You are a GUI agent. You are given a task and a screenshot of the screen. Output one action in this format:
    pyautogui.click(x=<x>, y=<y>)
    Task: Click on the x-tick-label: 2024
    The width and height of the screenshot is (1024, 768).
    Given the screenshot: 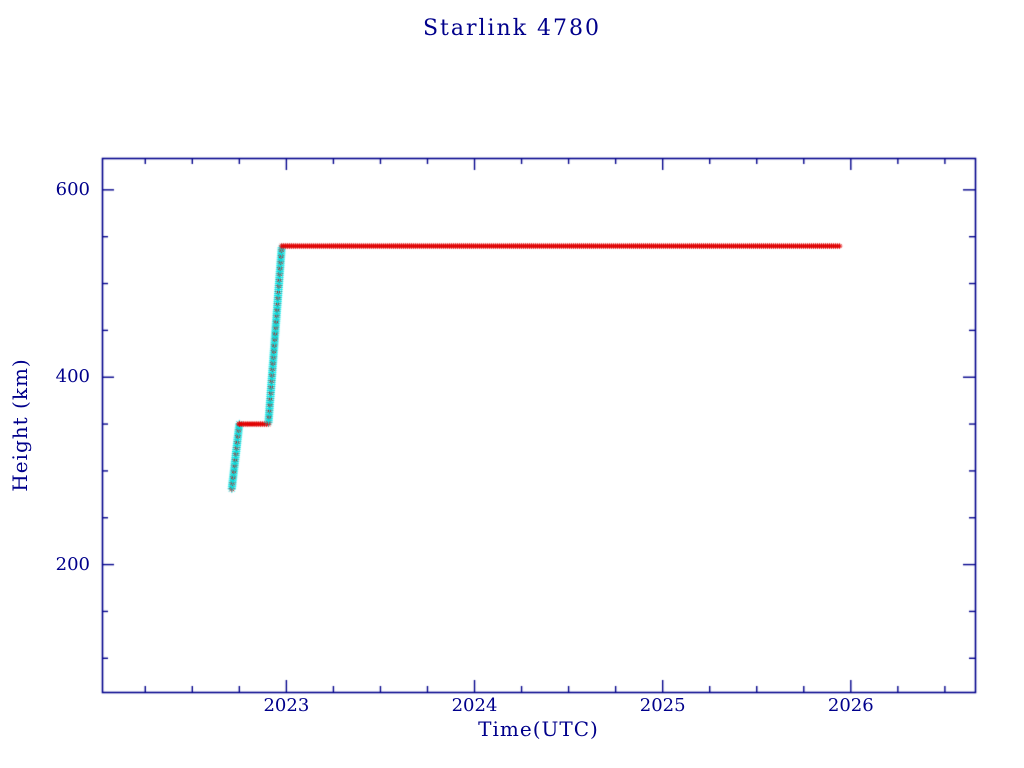 What is the action you would take?
    pyautogui.click(x=474, y=705)
    